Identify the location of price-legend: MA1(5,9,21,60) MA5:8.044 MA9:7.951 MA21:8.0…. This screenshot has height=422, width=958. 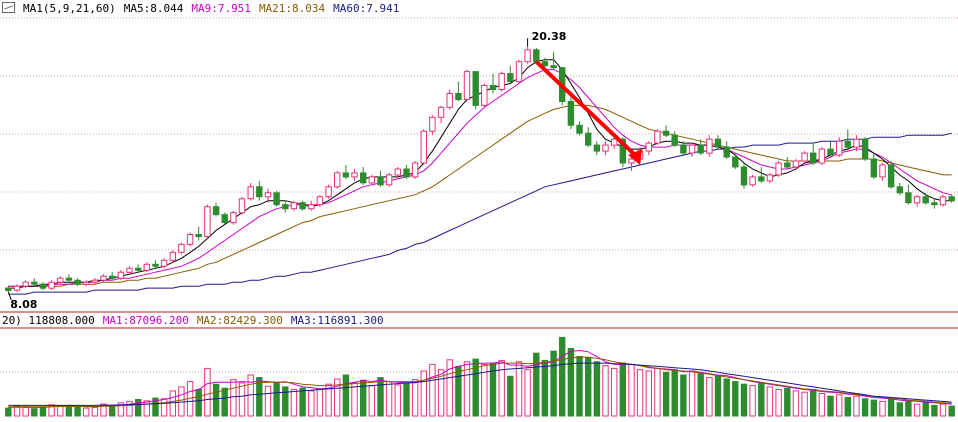
(204, 9).